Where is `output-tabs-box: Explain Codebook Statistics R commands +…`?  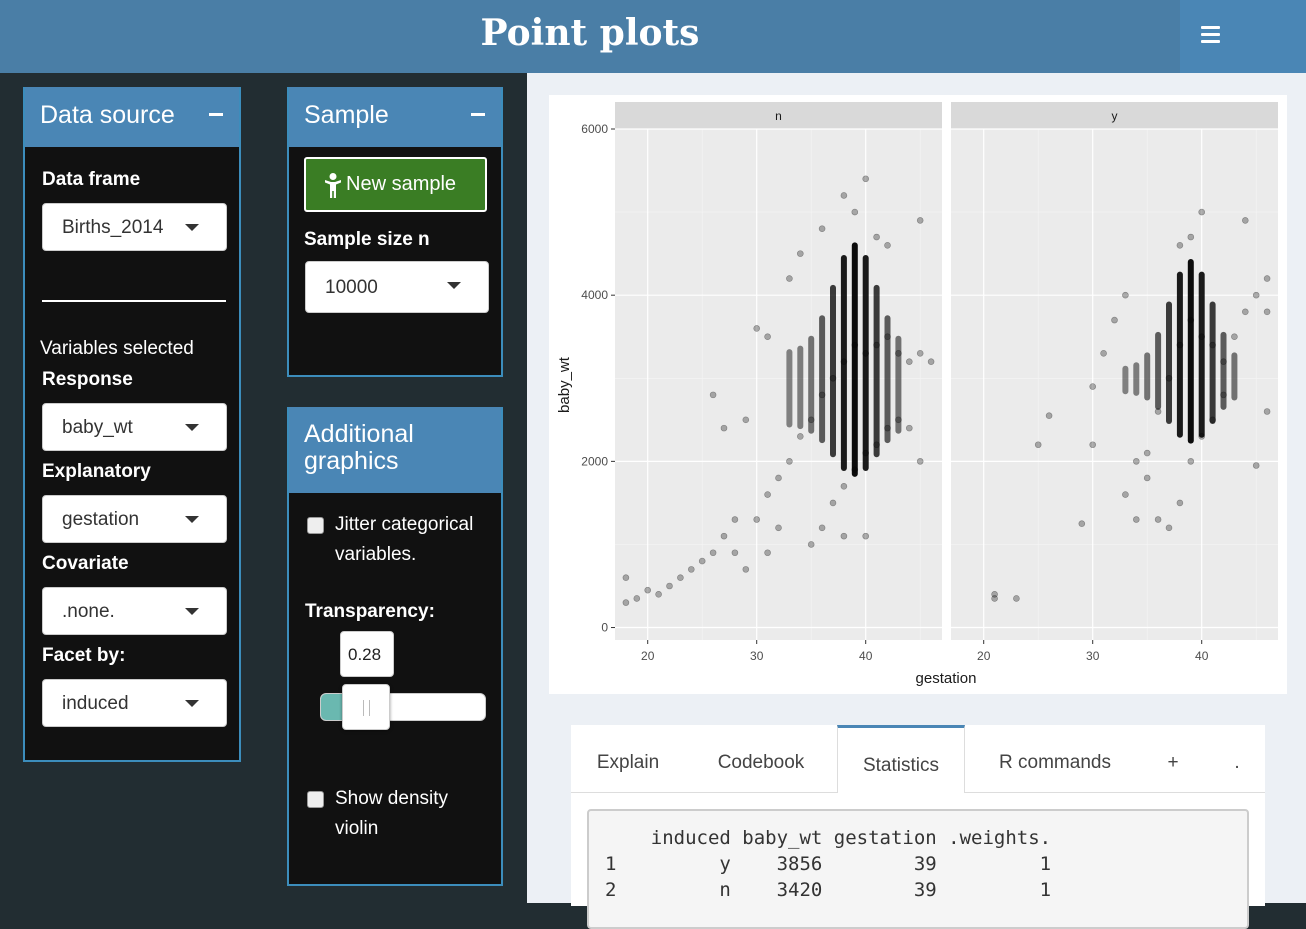
output-tabs-box: Explain Codebook Statistics R commands +… is located at coordinates (918, 827).